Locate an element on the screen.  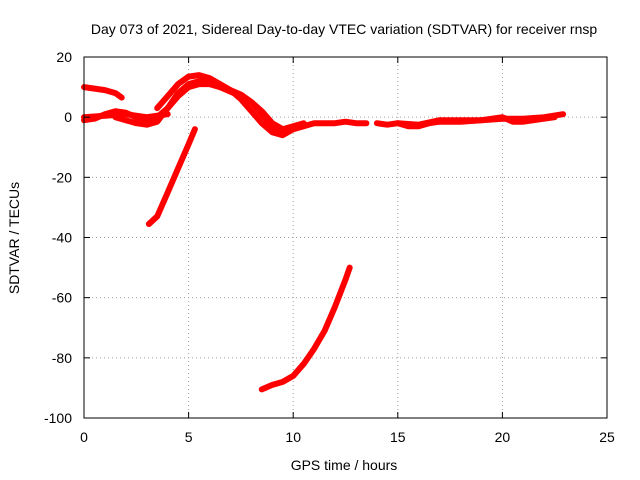
x-tick-label: 5 is located at coordinates (189, 437).